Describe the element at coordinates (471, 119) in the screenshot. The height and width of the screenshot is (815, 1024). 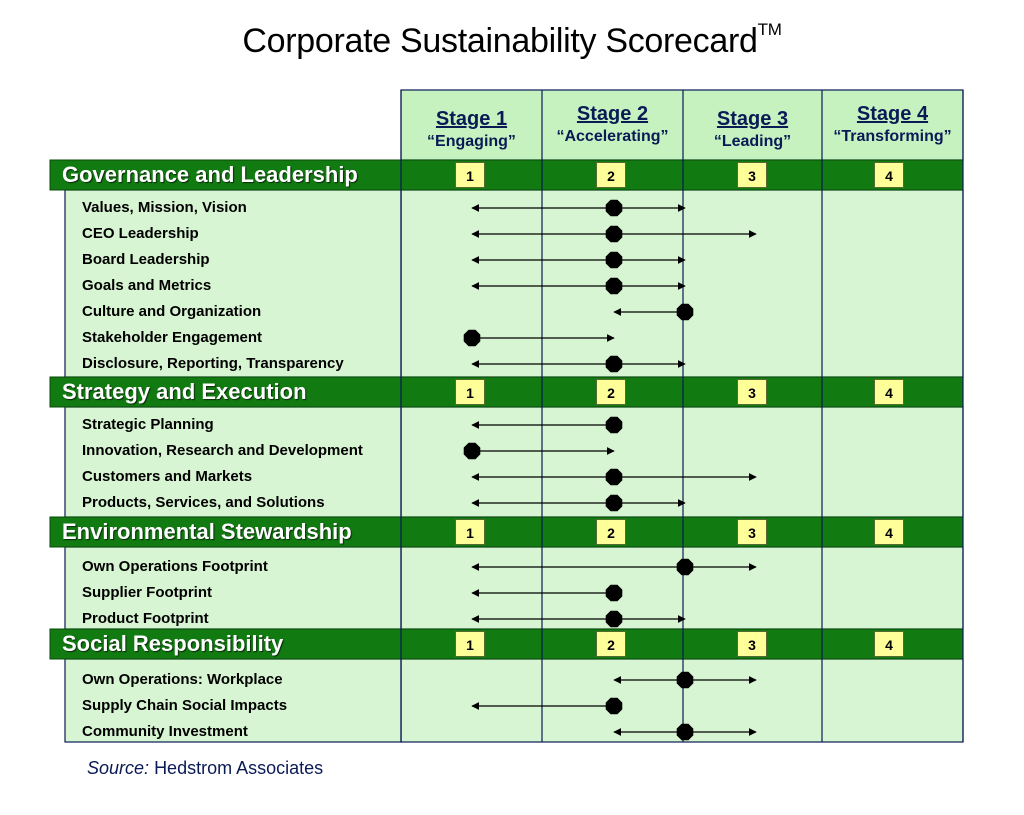
I see `stage-label: Stage 1` at that location.